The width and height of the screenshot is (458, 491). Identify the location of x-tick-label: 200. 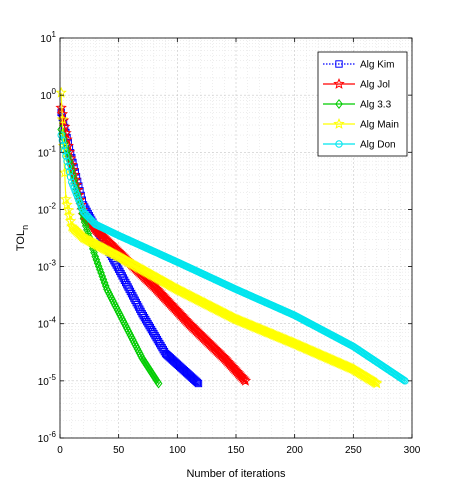
(294, 450).